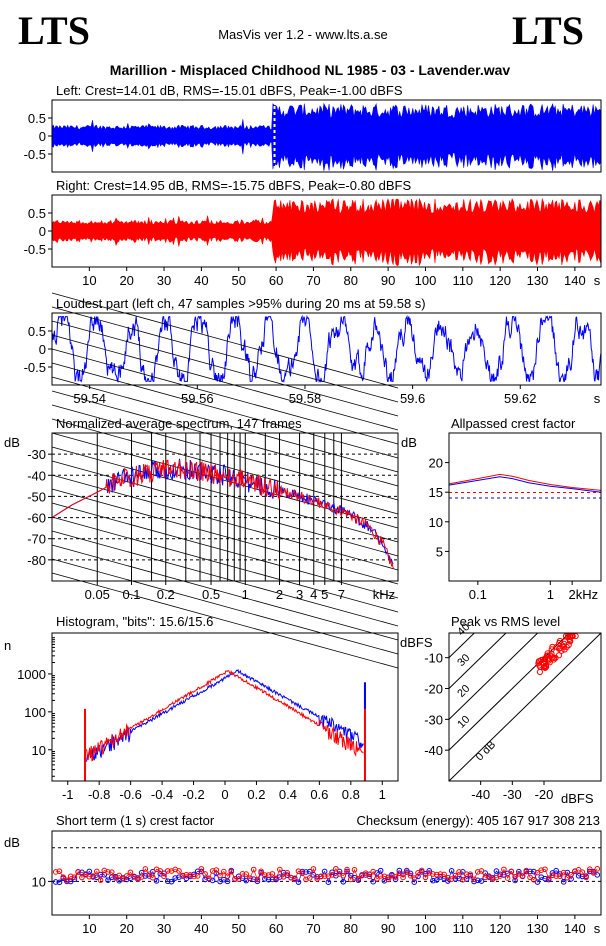 The width and height of the screenshot is (606, 946). I want to click on y-tick-label: -30, so click(433, 719).